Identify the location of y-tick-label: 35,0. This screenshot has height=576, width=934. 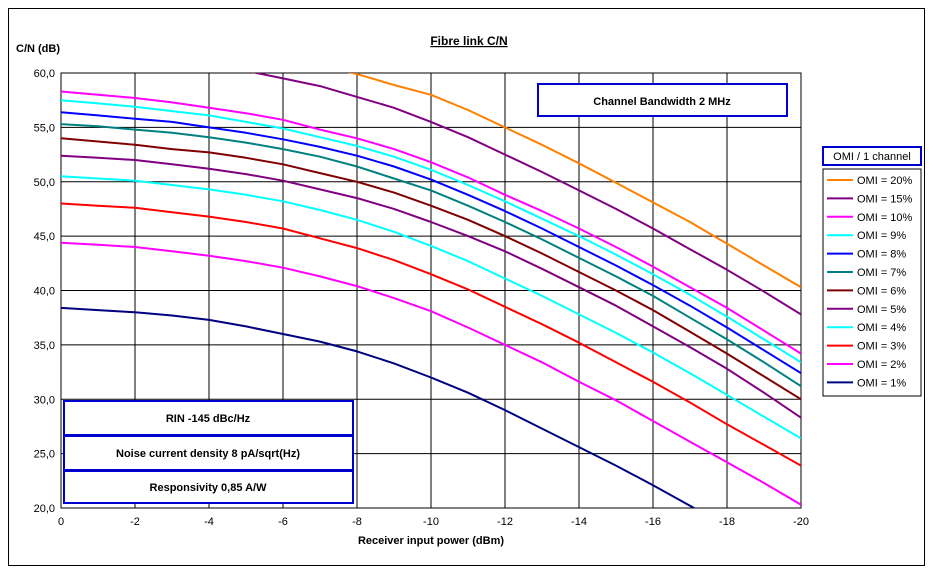
(44, 346).